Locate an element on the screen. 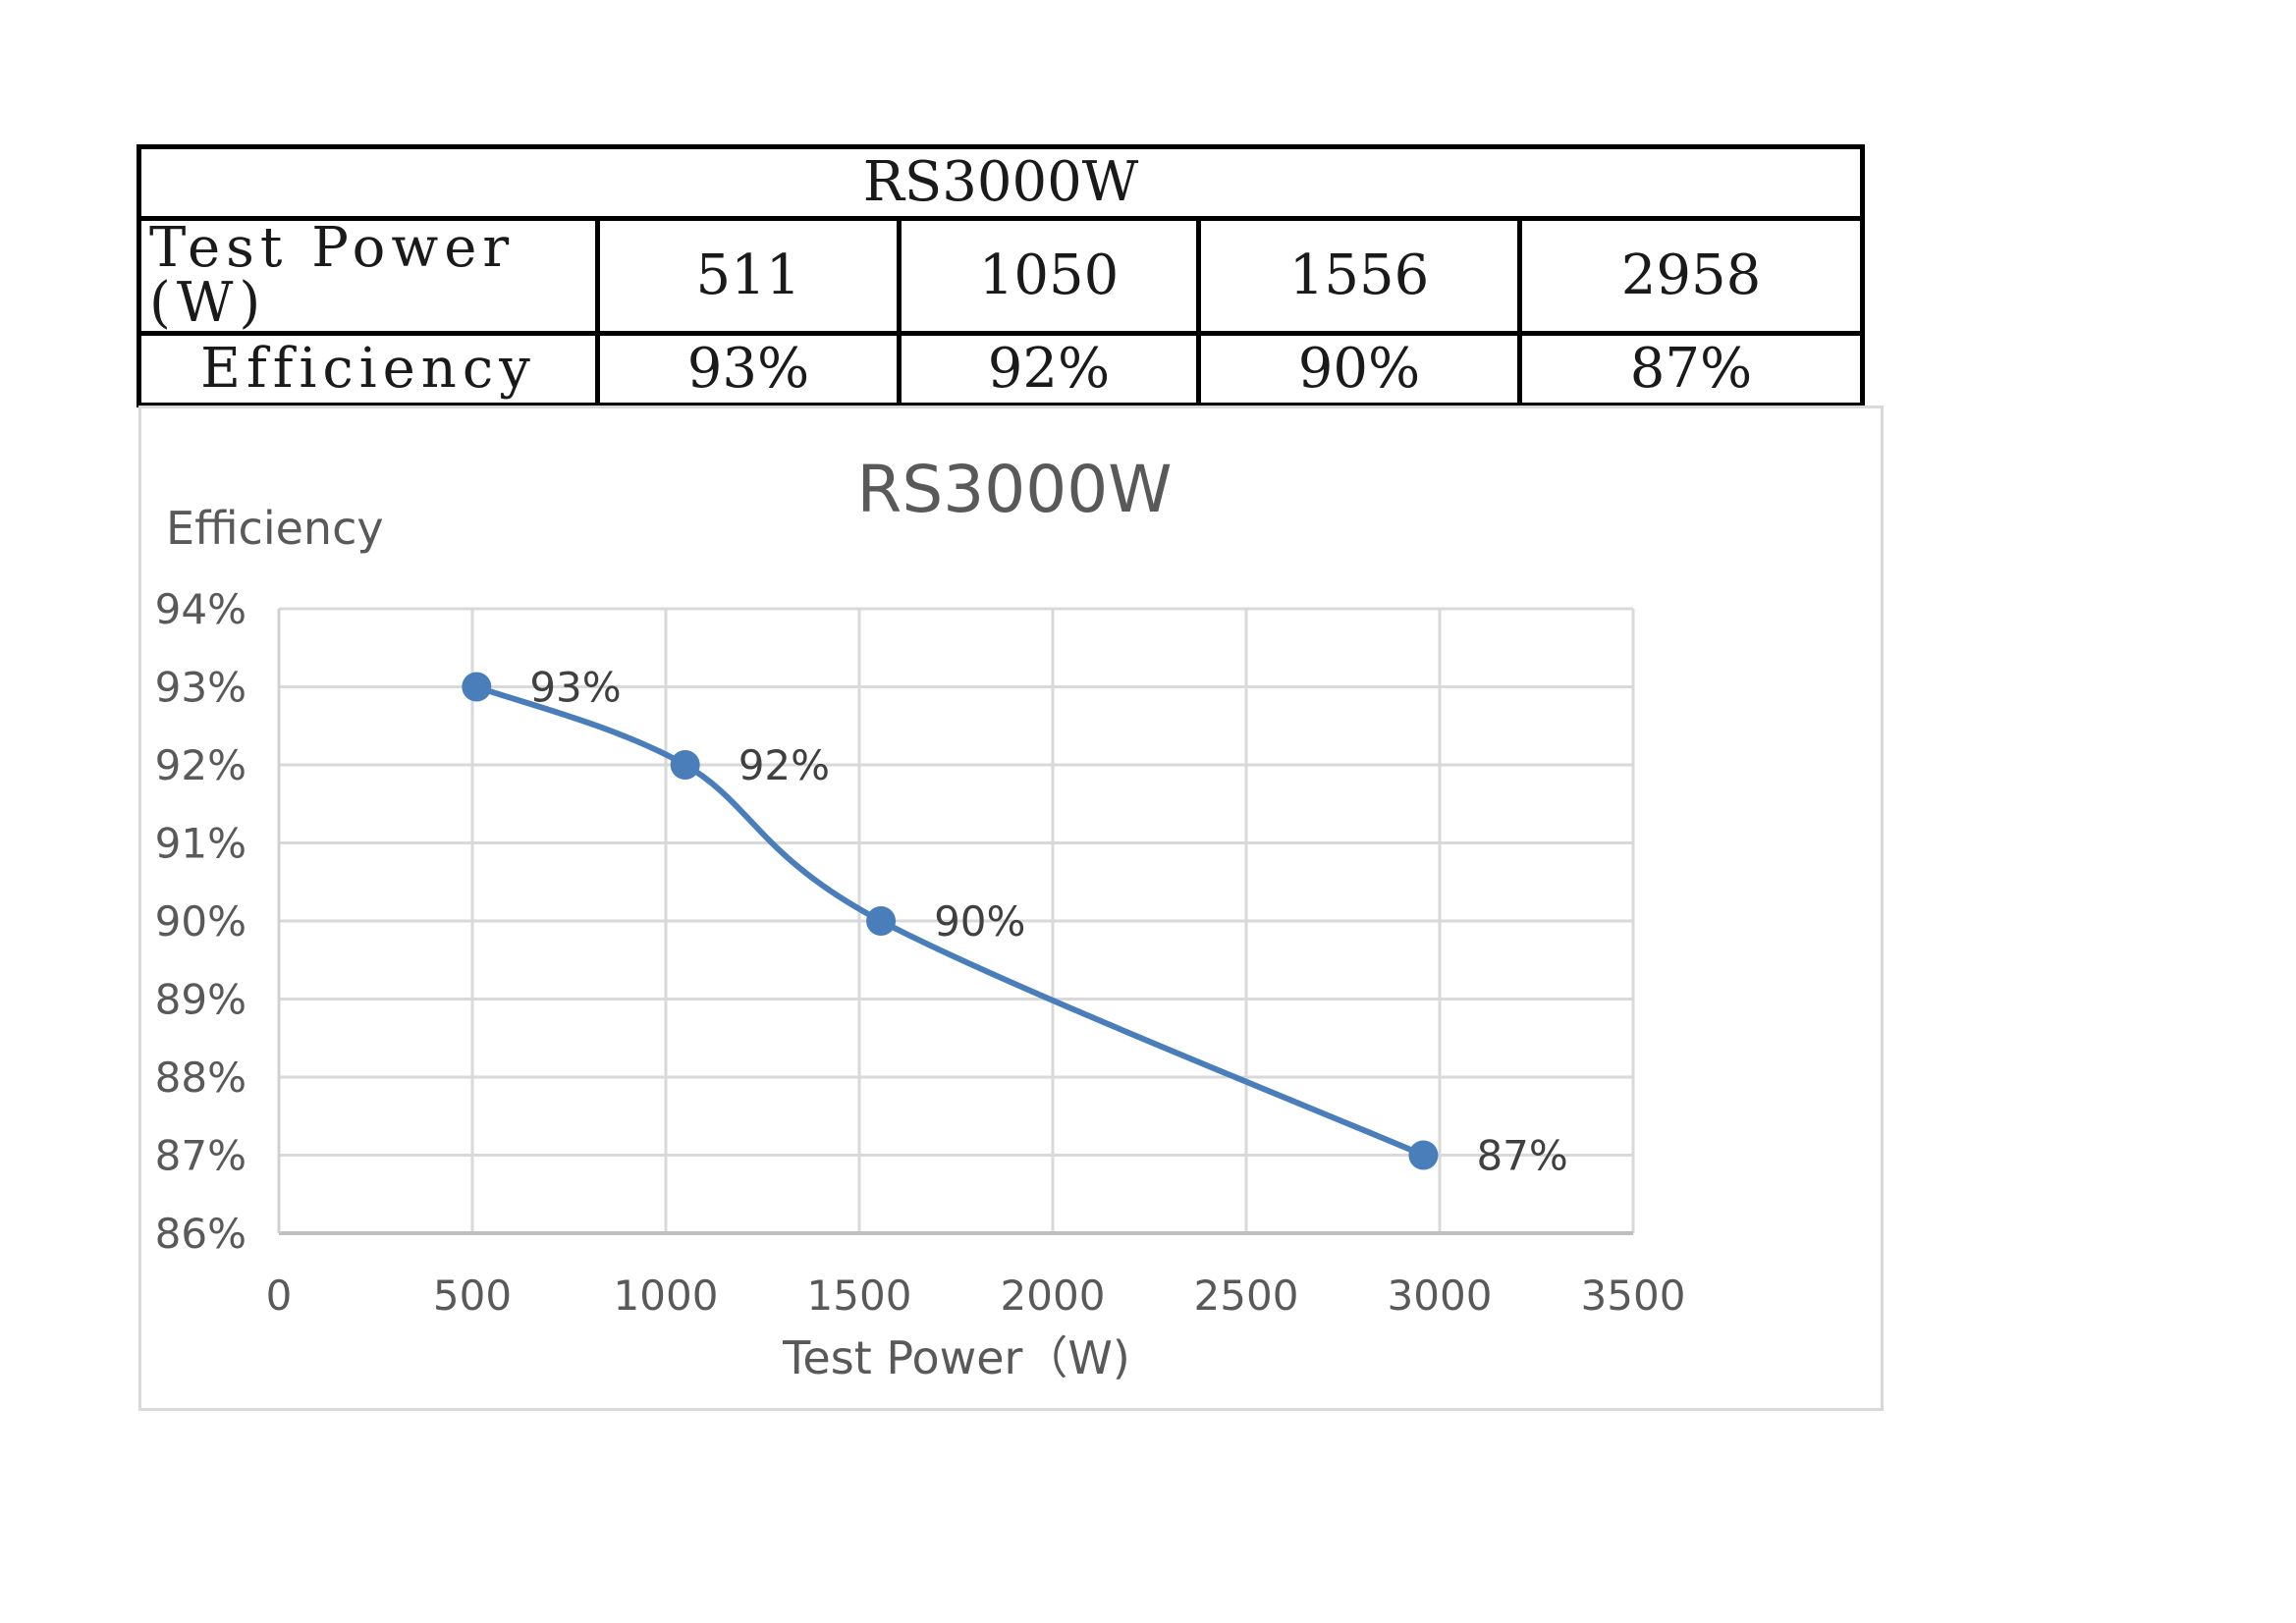 Image resolution: width=2296 pixels, height=1623 pixels. table-title-row: RS3000W is located at coordinates (1001, 182).